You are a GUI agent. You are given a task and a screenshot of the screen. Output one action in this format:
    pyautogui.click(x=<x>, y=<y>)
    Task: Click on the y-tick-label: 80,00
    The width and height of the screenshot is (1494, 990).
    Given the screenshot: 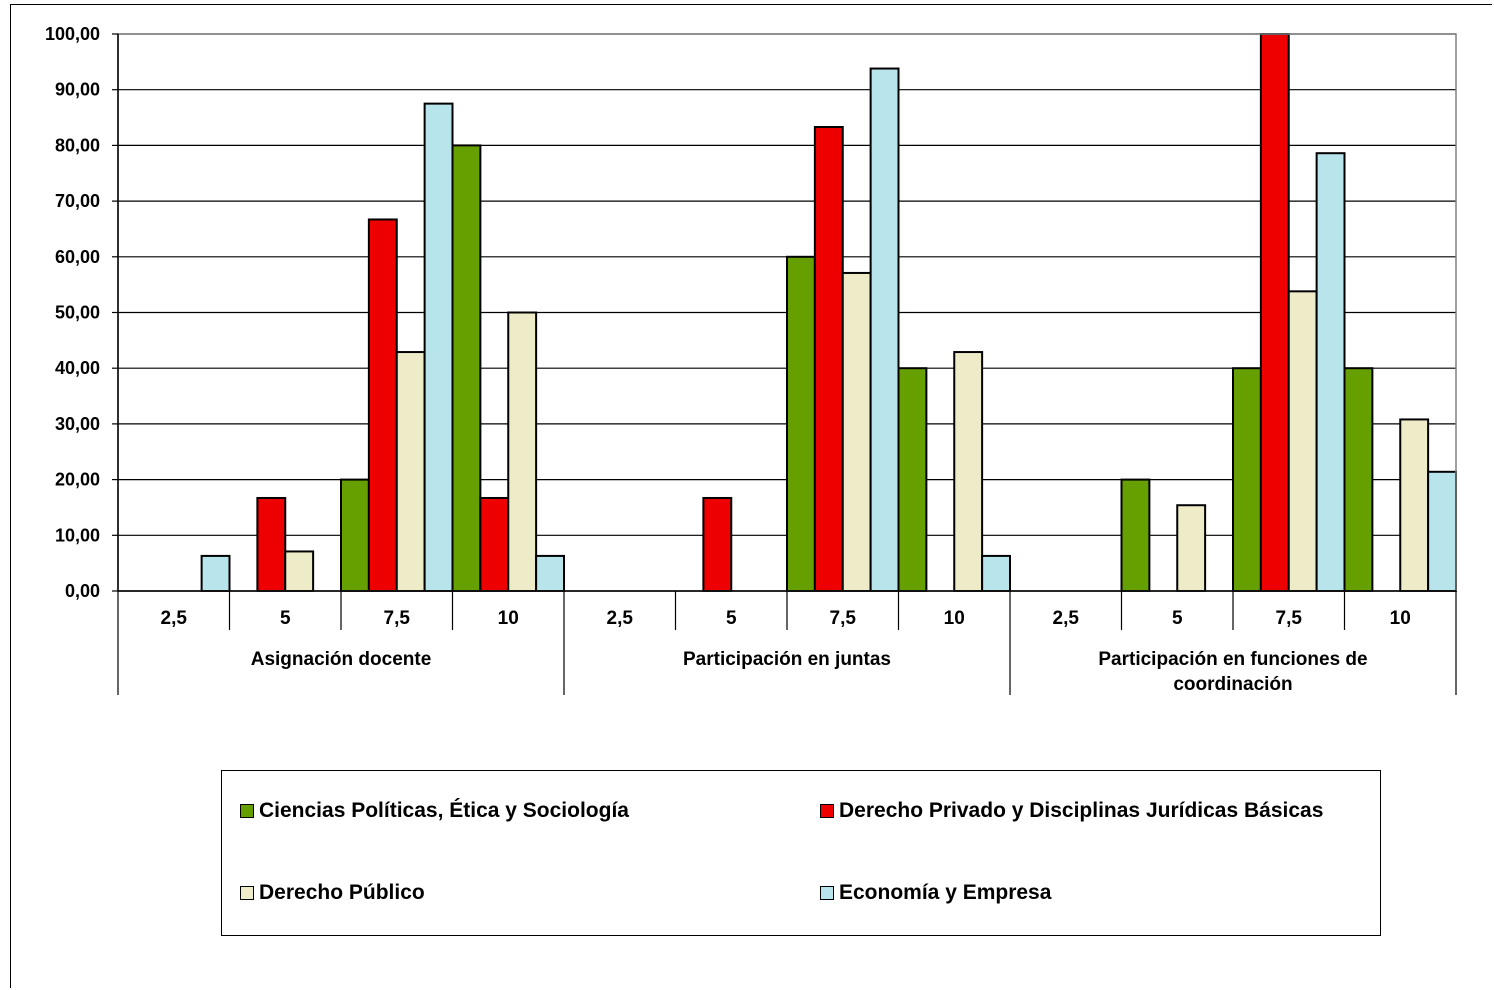 What is the action you would take?
    pyautogui.click(x=77, y=145)
    